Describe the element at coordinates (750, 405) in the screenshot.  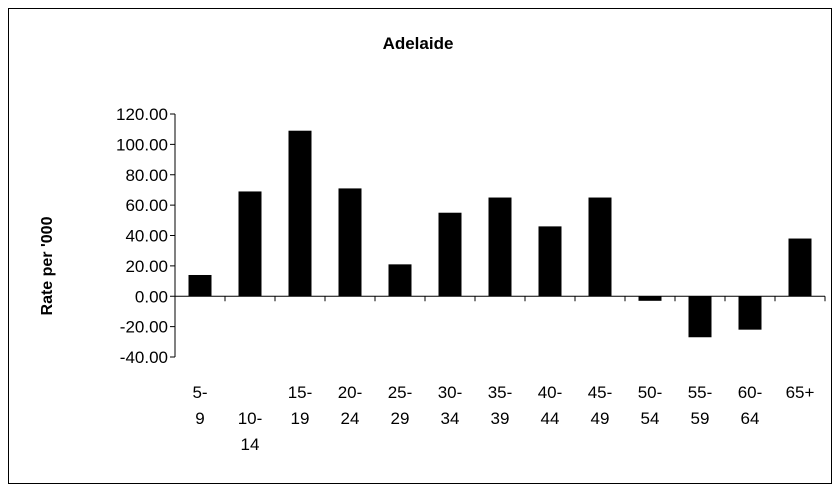
I see `x-tick-label: 60-64` at that location.